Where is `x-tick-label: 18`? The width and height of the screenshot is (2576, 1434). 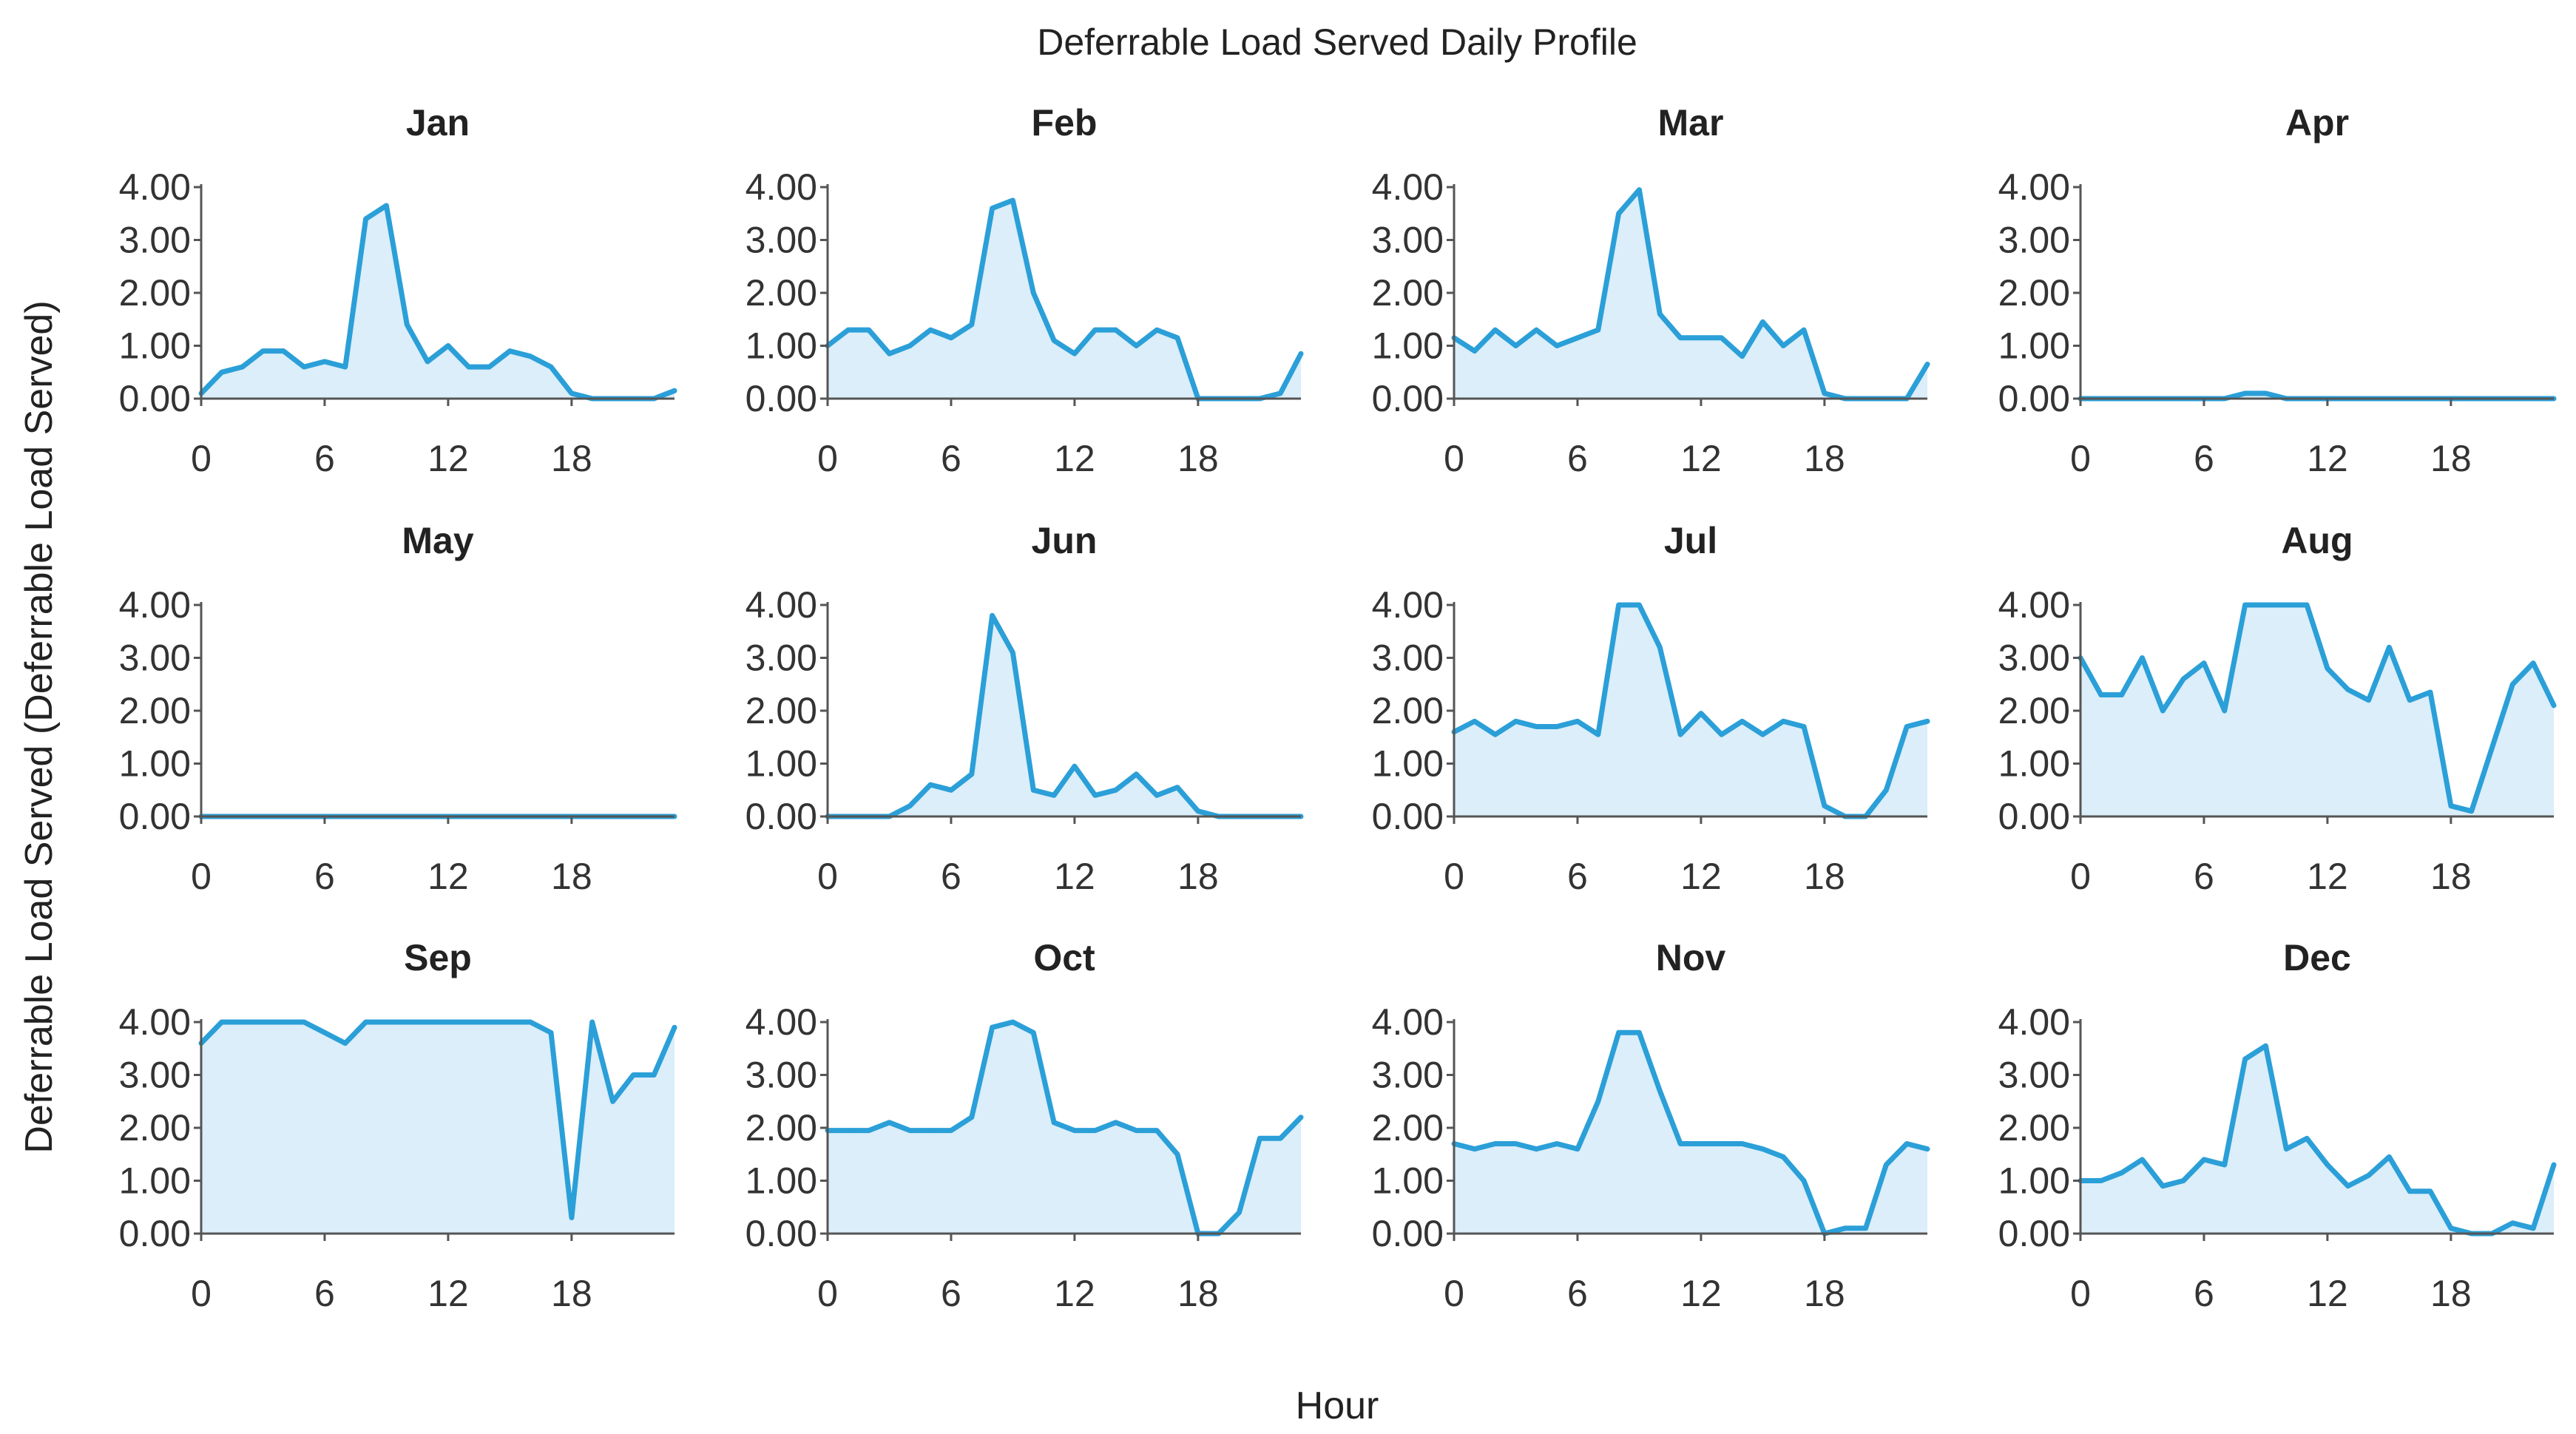
x-tick-label: 18 is located at coordinates (2451, 876).